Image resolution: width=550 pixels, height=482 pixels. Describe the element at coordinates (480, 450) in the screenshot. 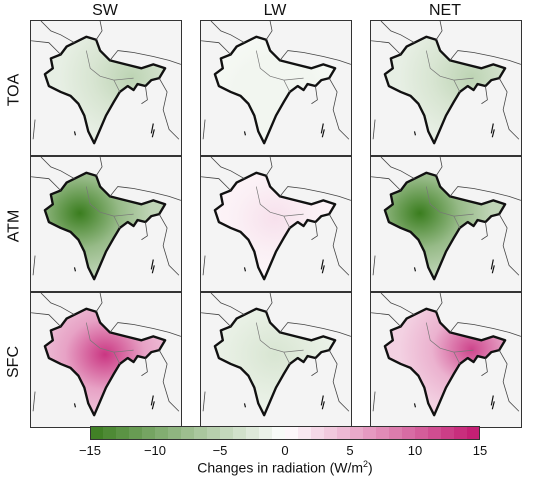

I see `colorbar-tick-label: 15` at that location.